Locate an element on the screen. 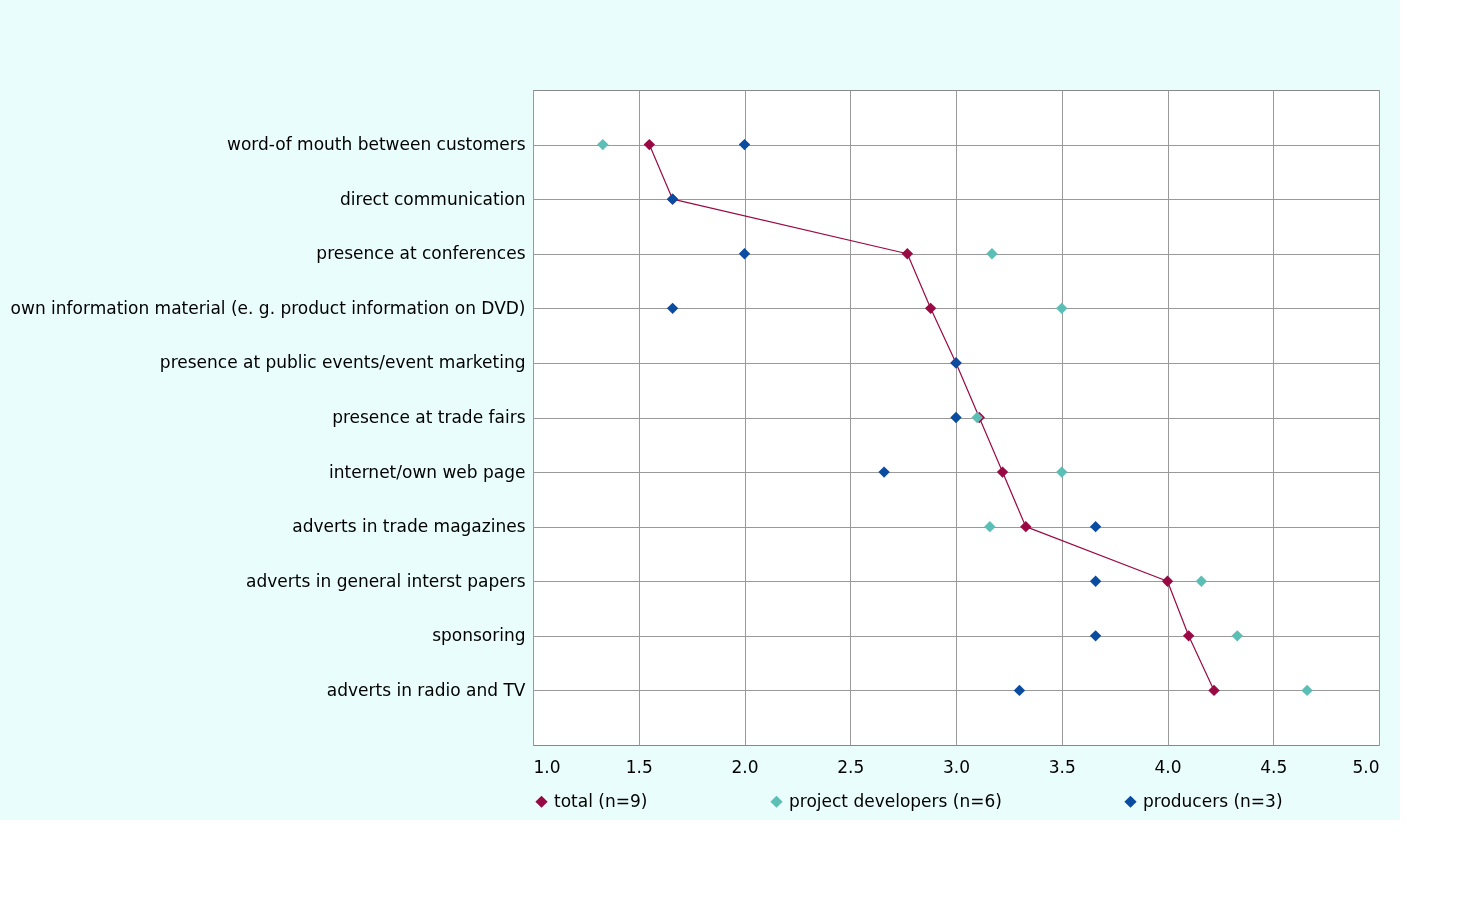  y-tick-label: adverts in general interst papers is located at coordinates (386, 580).